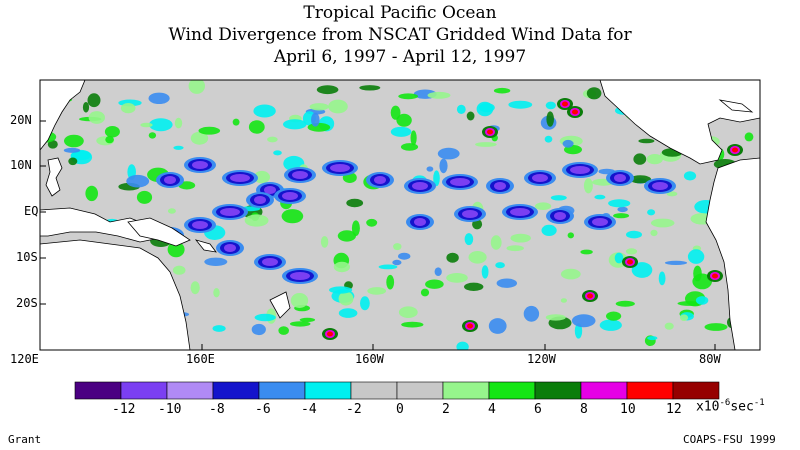  I want to click on lon-label-160w: 160W, so click(369, 359).